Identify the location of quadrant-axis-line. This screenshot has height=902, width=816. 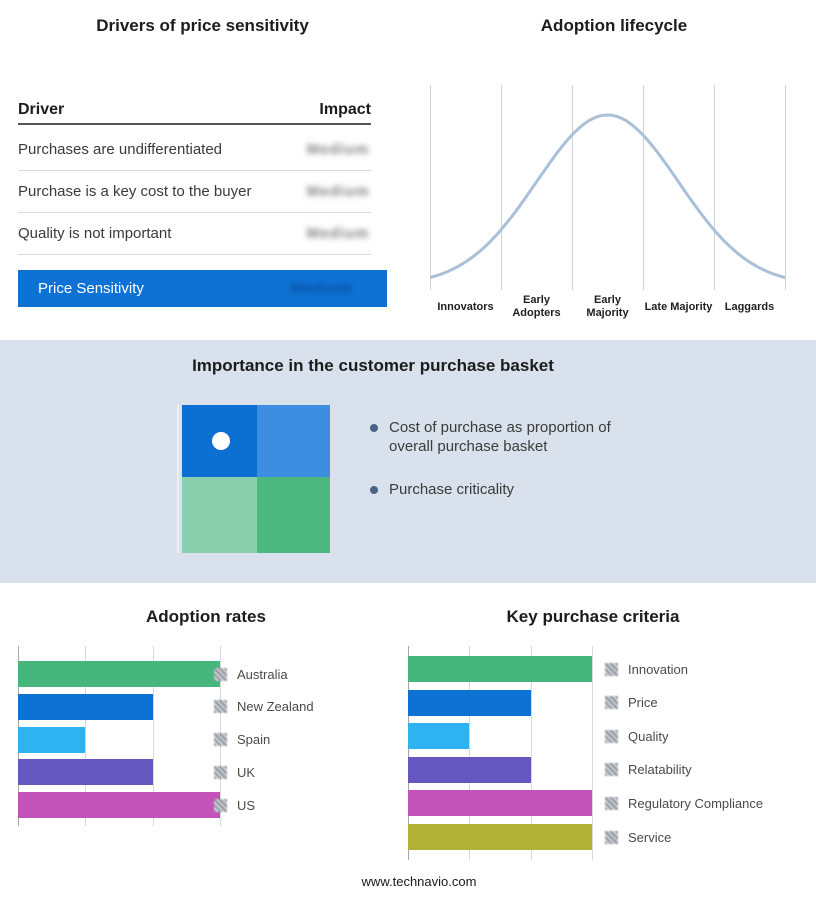
(178, 479).